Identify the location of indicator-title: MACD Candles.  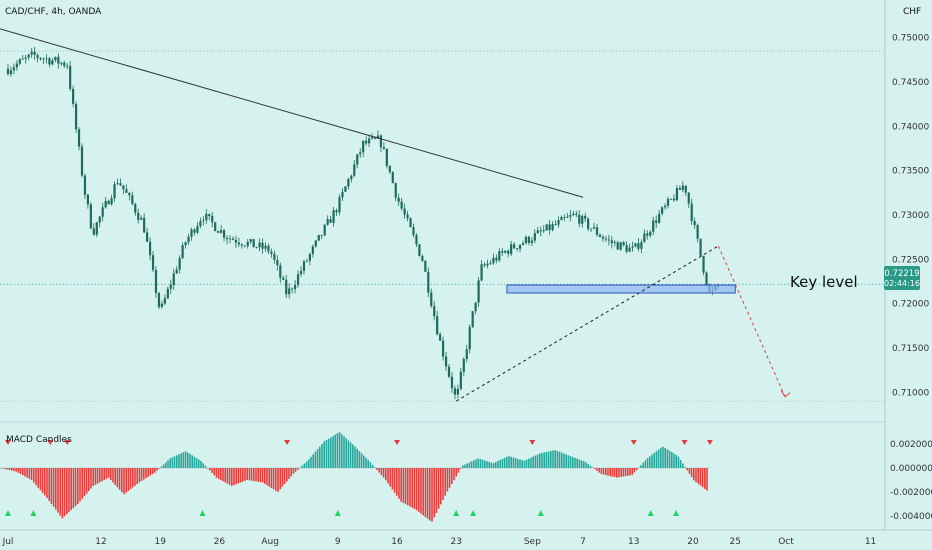
(39, 440).